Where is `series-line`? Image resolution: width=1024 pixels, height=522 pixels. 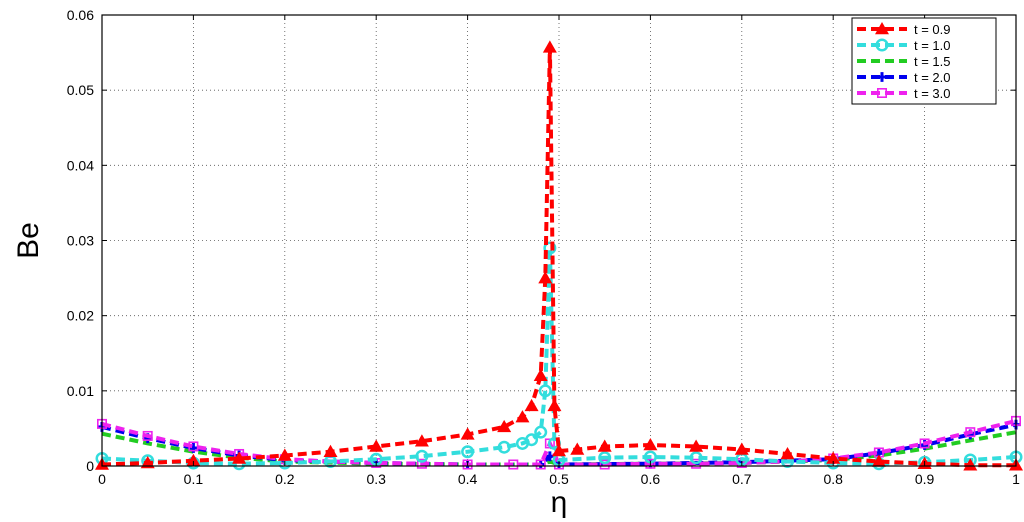
series-line is located at coordinates (559, 448).